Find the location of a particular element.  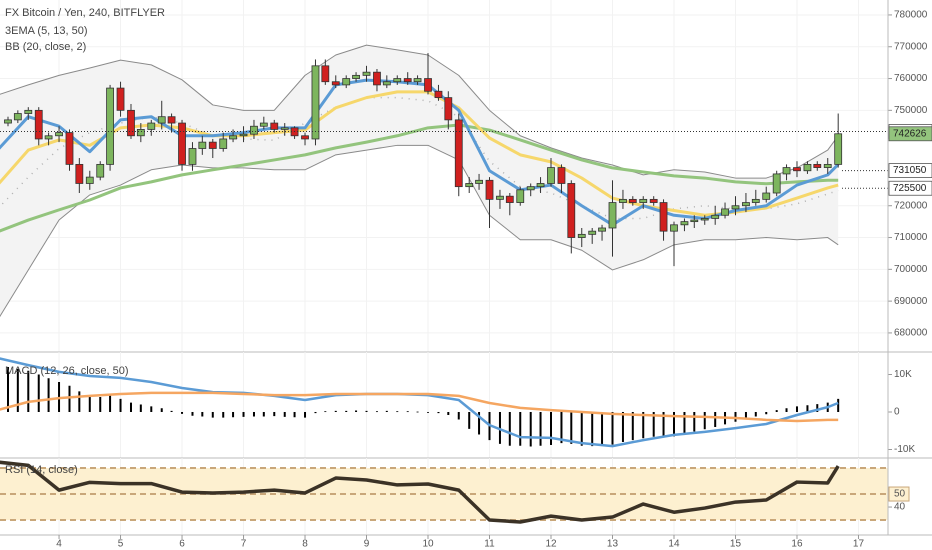

y-tick-label: 700000 is located at coordinates (911, 269).